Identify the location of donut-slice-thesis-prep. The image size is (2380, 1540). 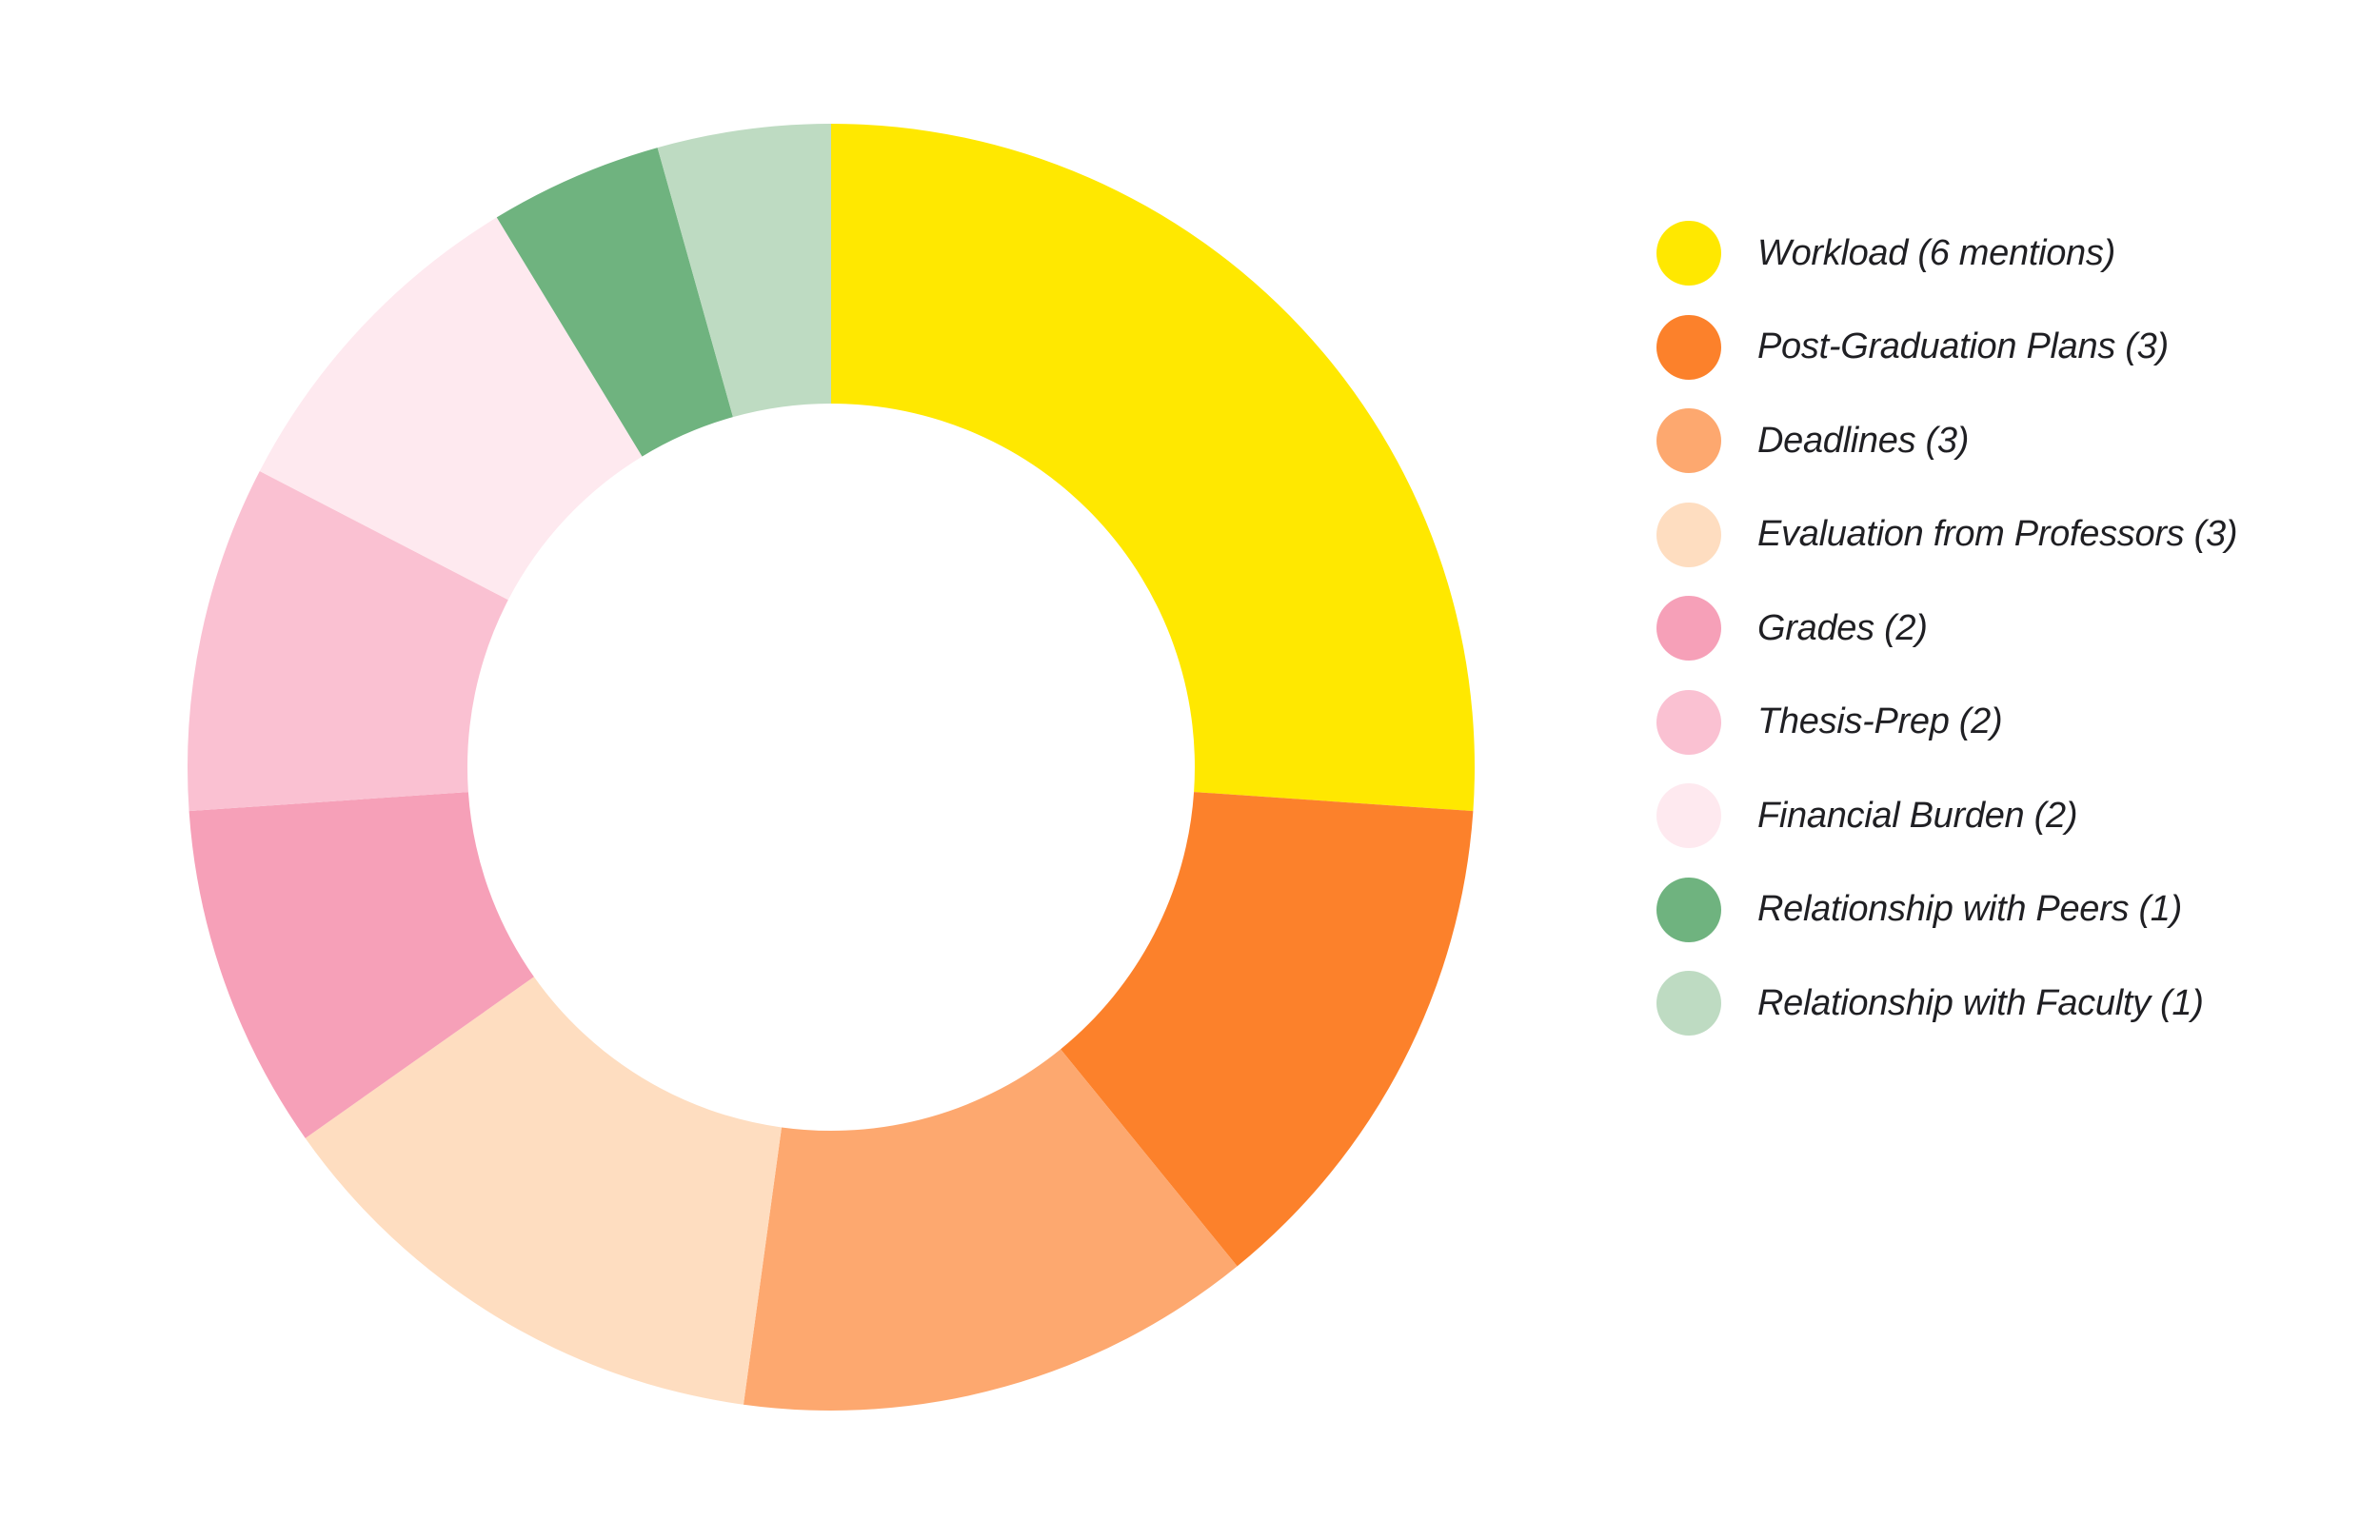
(348, 641).